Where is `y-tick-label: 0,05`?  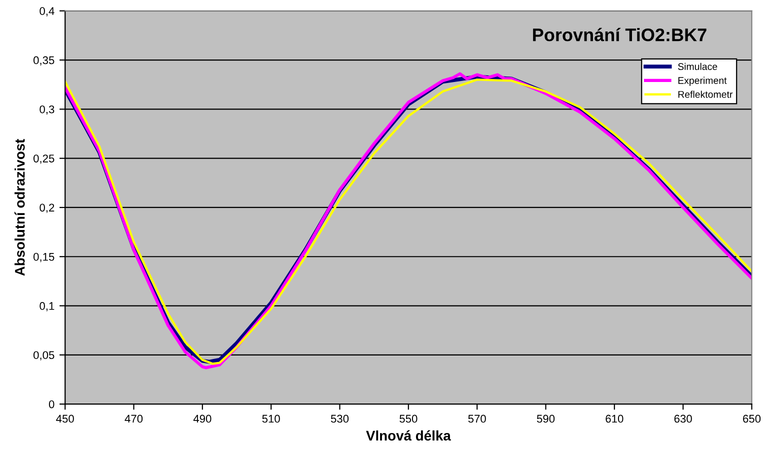
y-tick-label: 0,05 is located at coordinates (43, 355).